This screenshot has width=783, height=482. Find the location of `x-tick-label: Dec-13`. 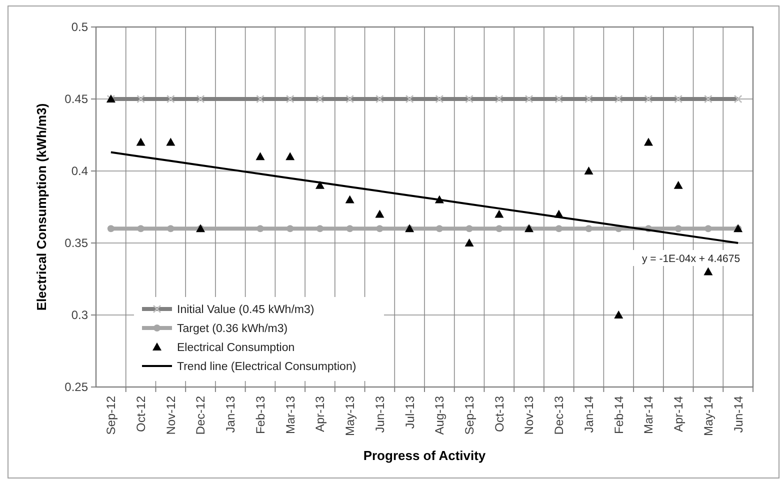

x-tick-label: Dec-13 is located at coordinates (559, 415).